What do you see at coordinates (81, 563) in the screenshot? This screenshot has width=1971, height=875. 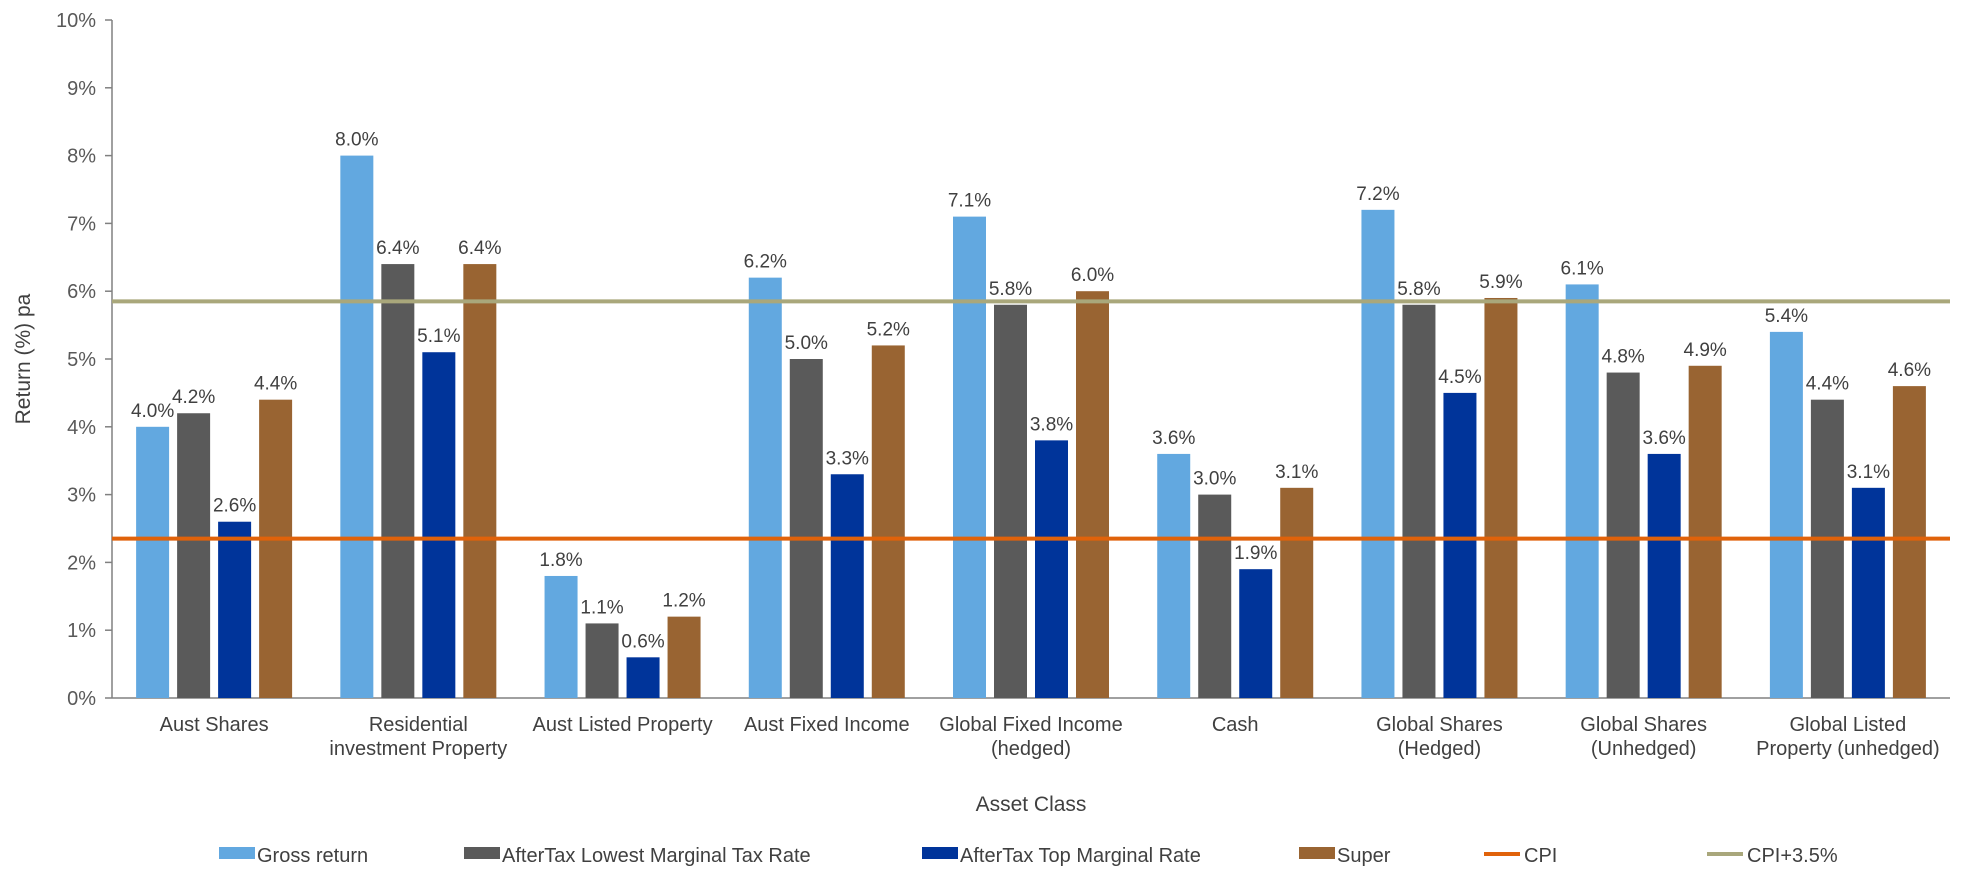 I see `y-tick-label: 2%` at bounding box center [81, 563].